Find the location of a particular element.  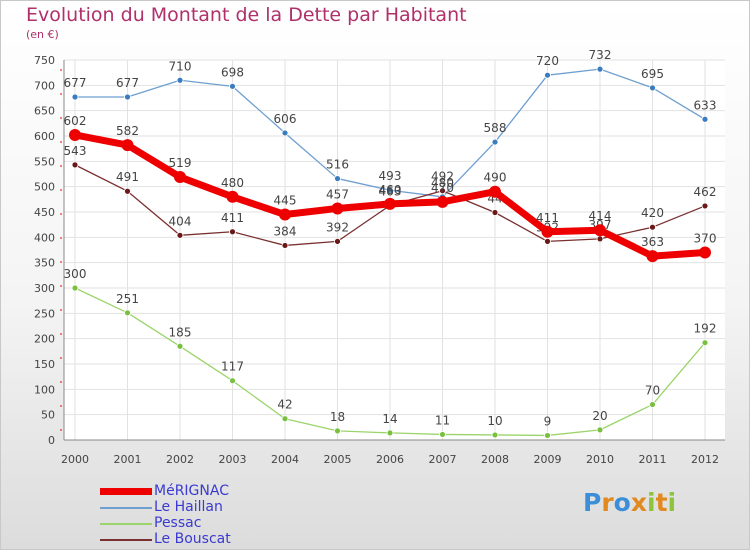

y-tick-label-300: 300 is located at coordinates (44, 288).